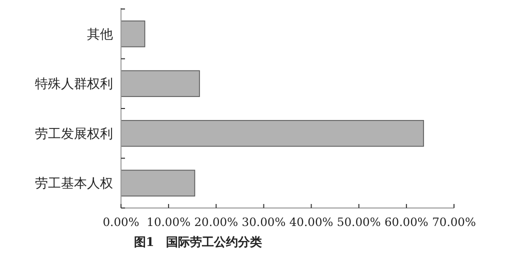 The height and width of the screenshot is (265, 507). I want to click on y-tick-label: 其他, so click(100, 34).